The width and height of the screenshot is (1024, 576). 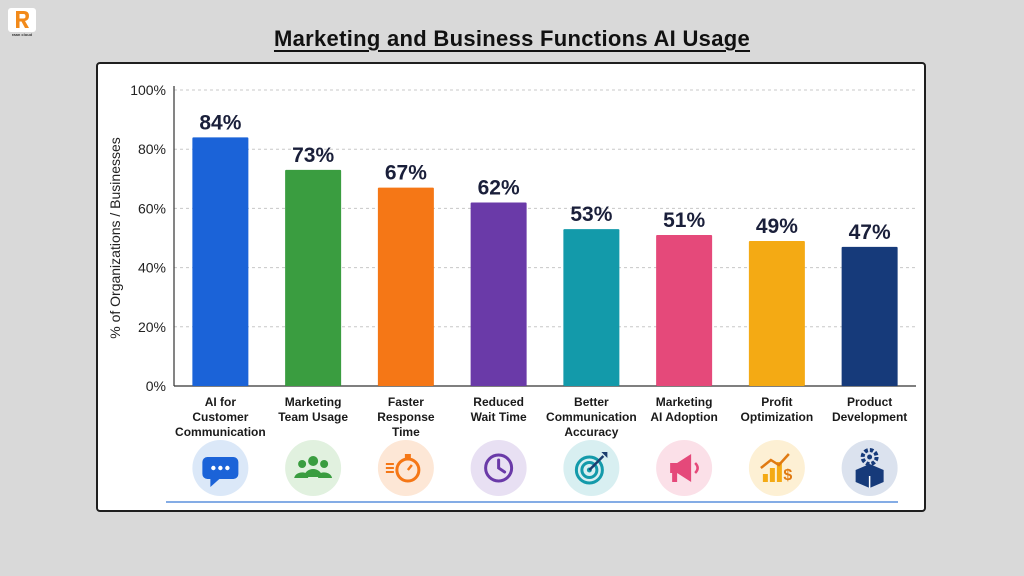 I want to click on x-tick-label: AI for Customer Communication, so click(x=220, y=417).